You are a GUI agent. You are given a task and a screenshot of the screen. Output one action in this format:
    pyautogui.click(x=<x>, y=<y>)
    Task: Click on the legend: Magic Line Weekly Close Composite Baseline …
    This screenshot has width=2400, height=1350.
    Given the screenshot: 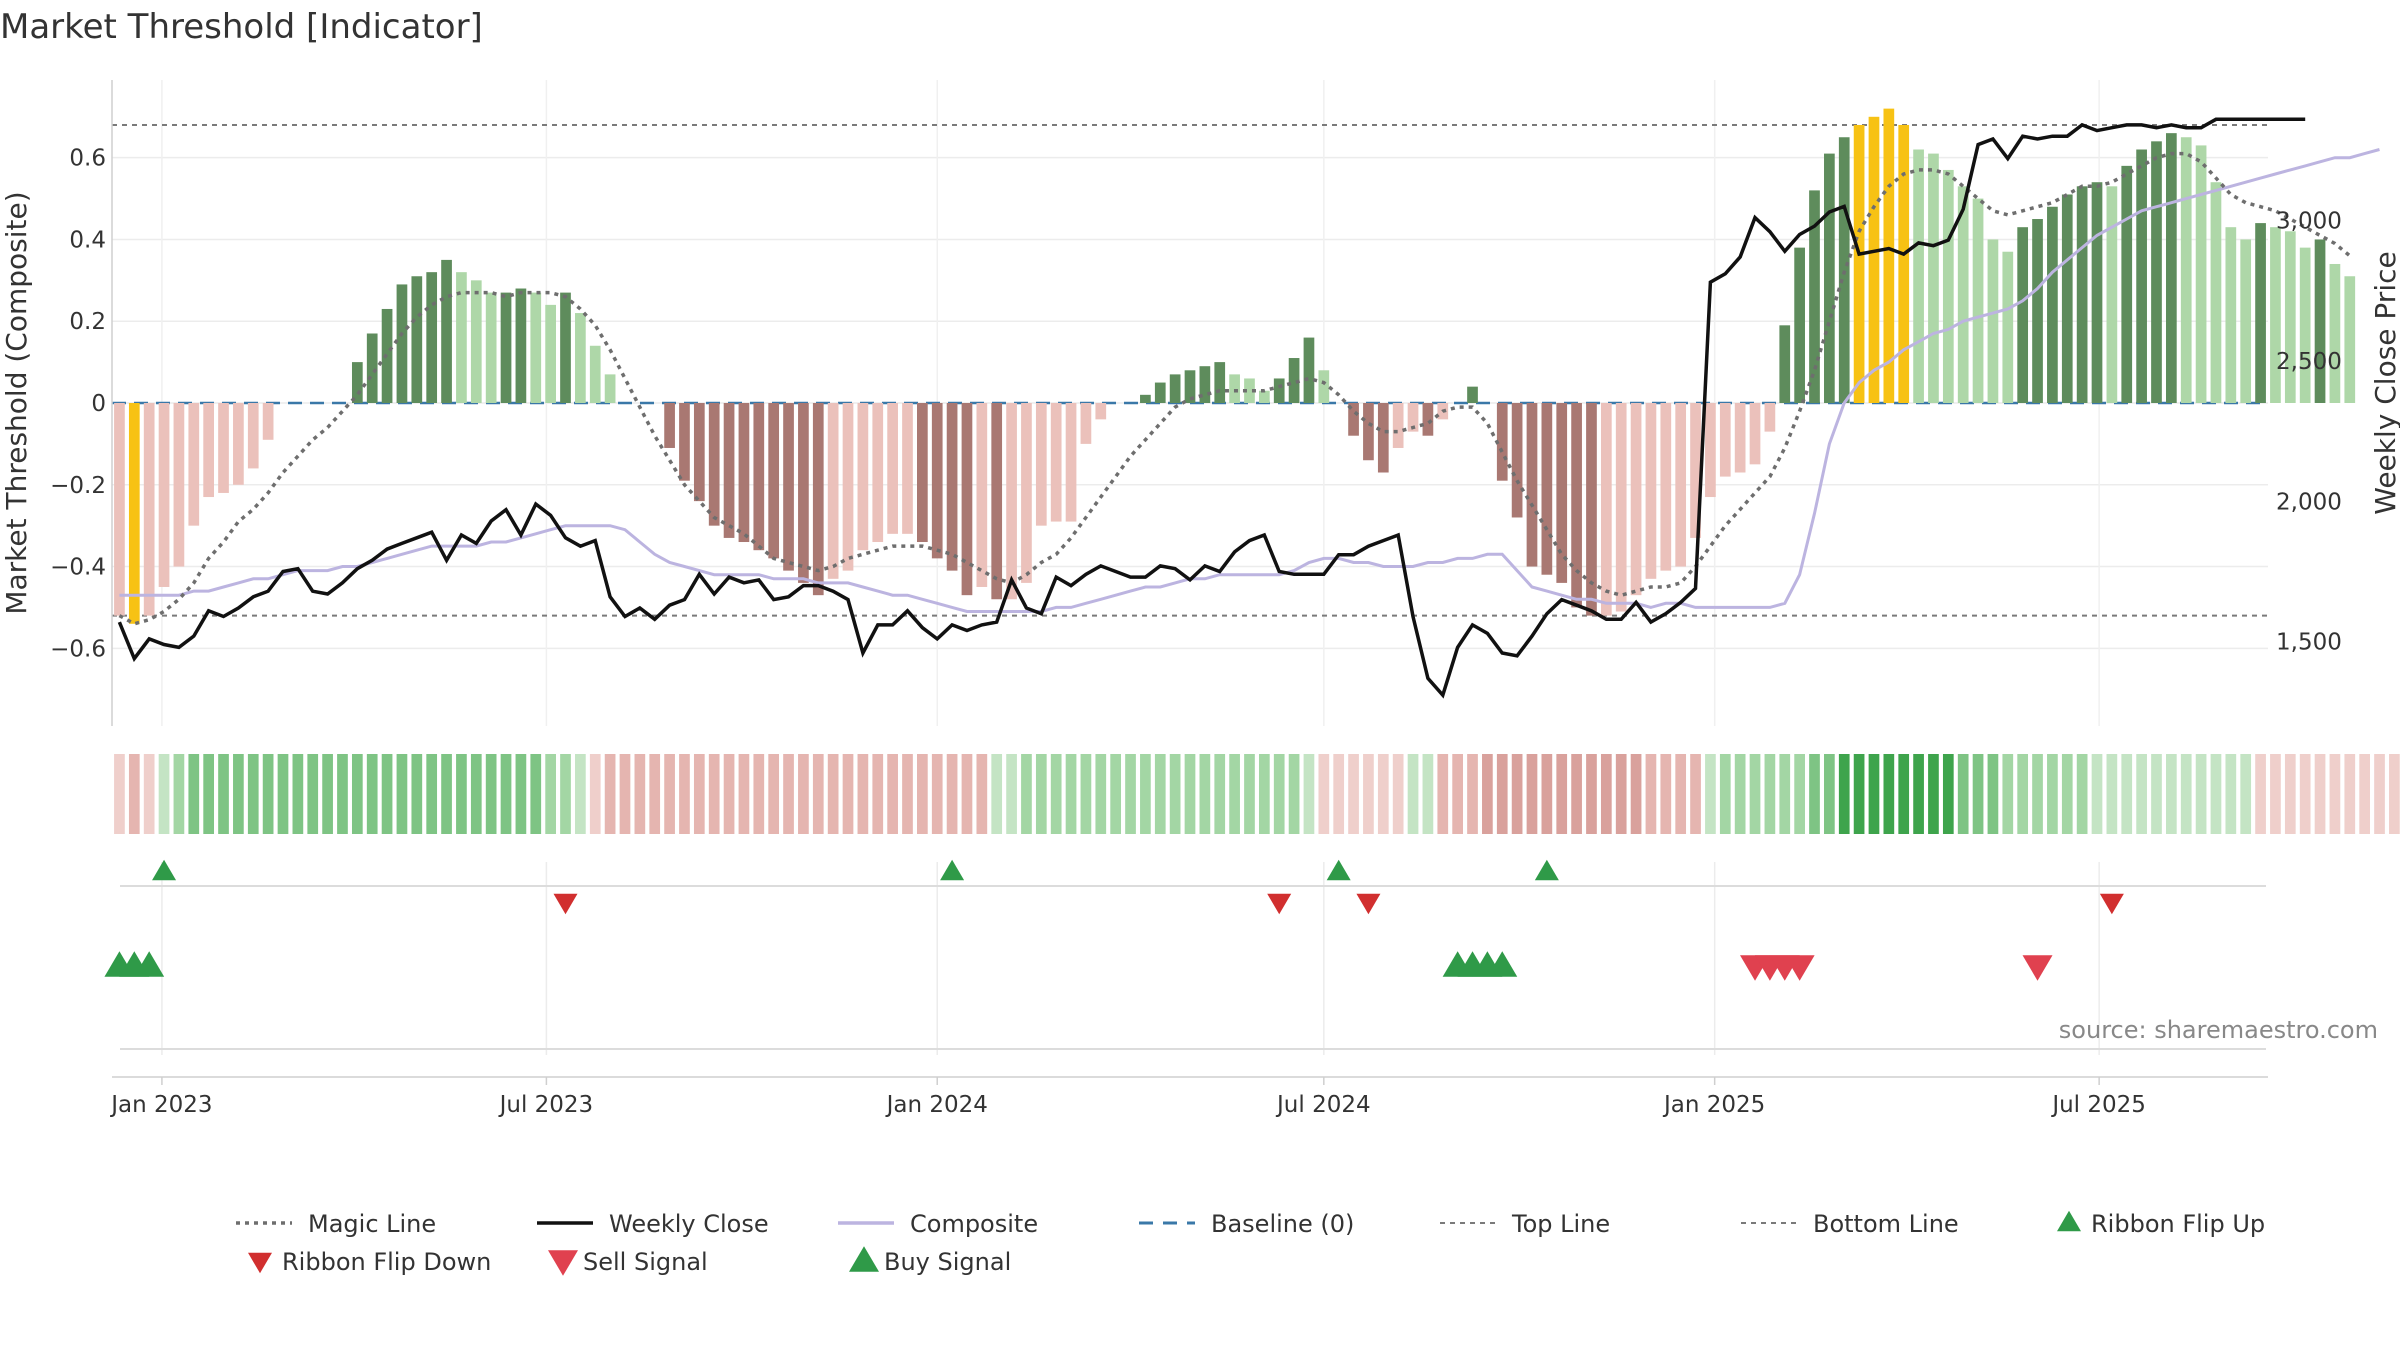 What is the action you would take?
    pyautogui.click(x=1250, y=1243)
    